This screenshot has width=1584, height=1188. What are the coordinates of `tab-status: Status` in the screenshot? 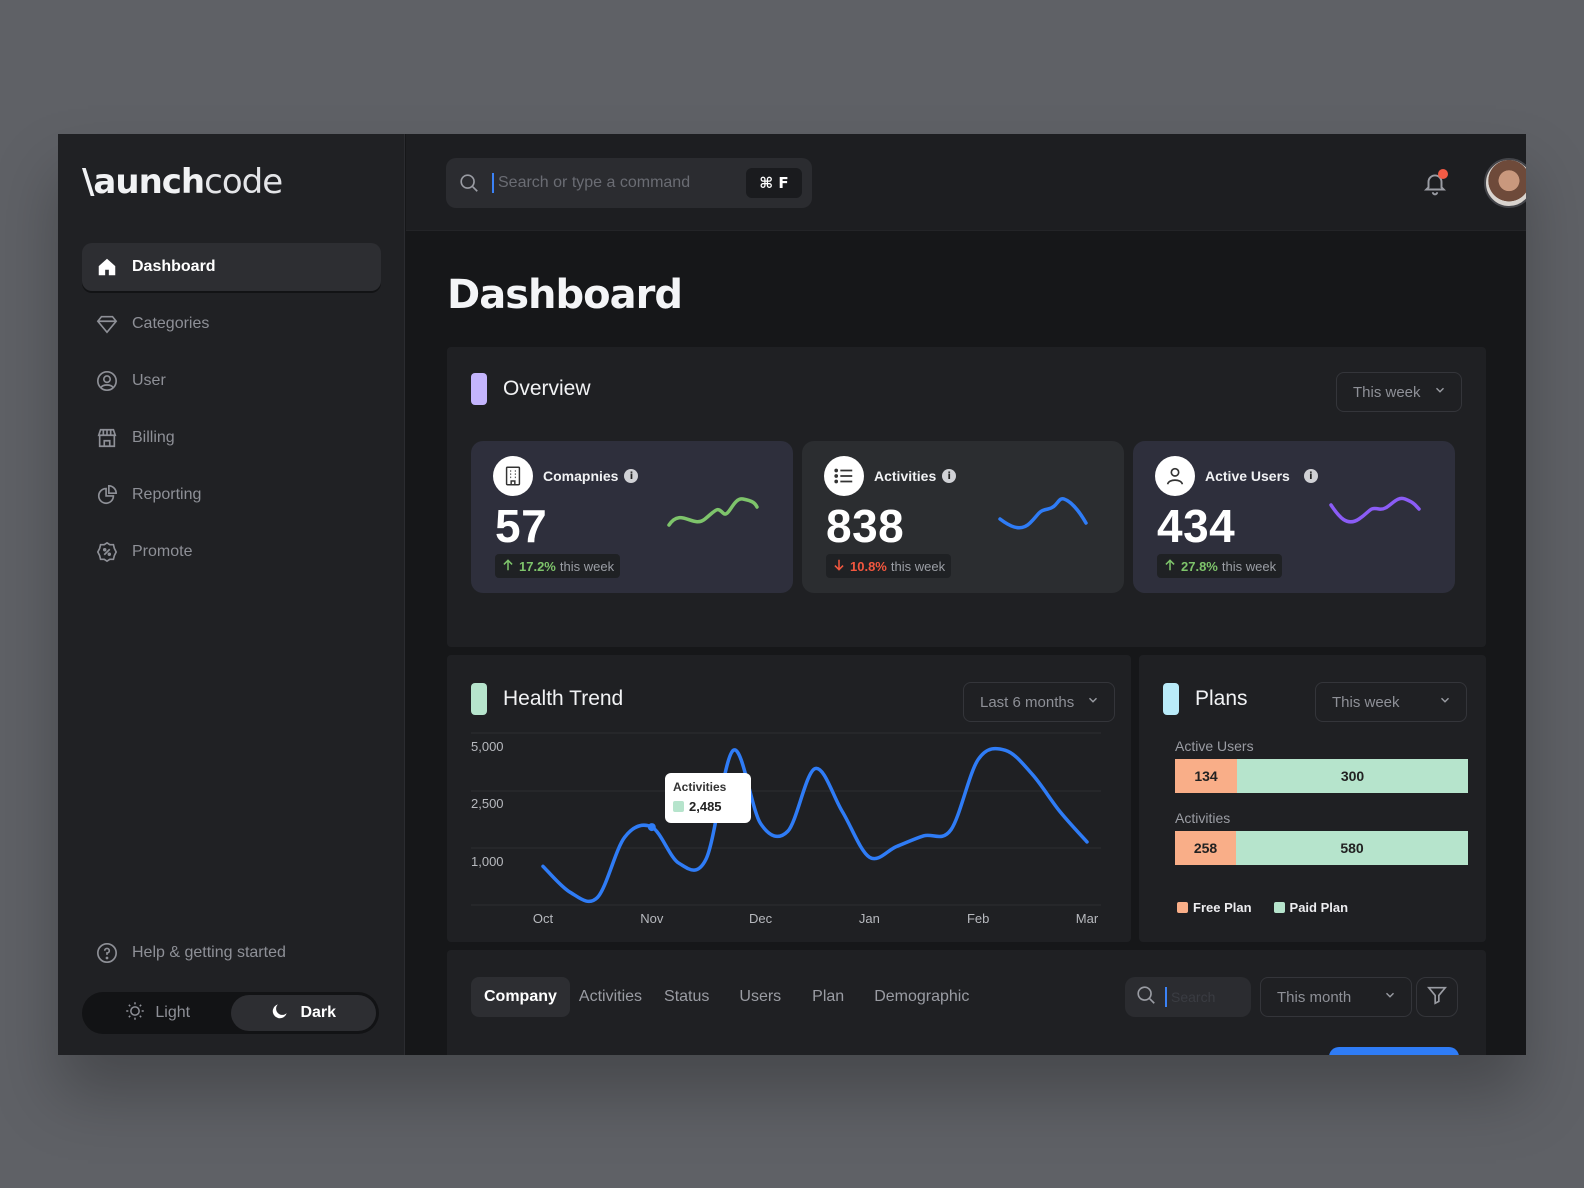 It's located at (687, 996).